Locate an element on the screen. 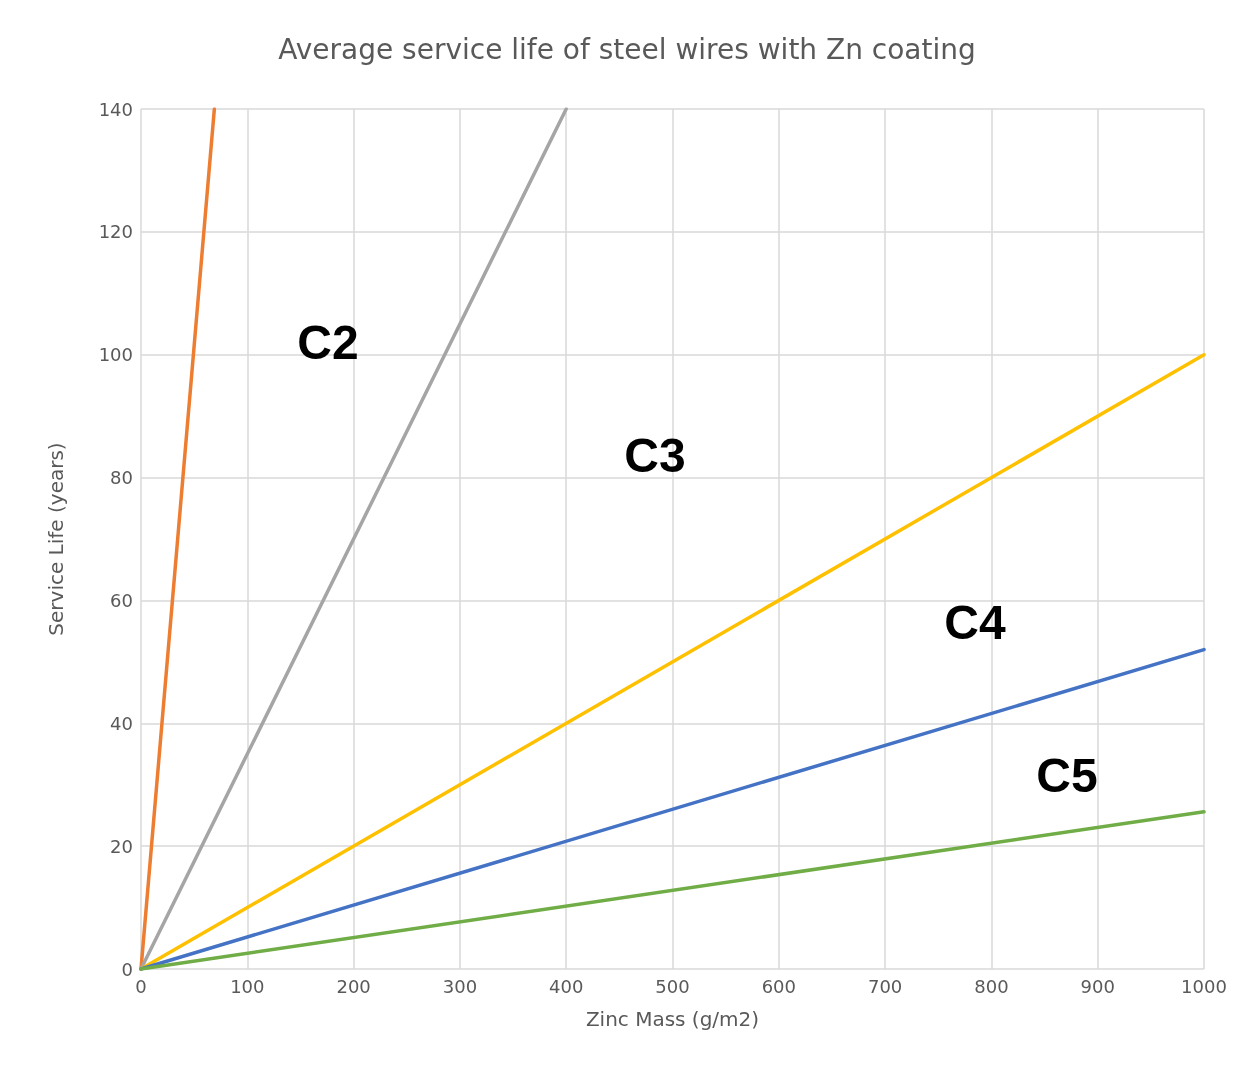 This screenshot has height=1077, width=1254. y-tick-label: 120 is located at coordinates (115, 232).